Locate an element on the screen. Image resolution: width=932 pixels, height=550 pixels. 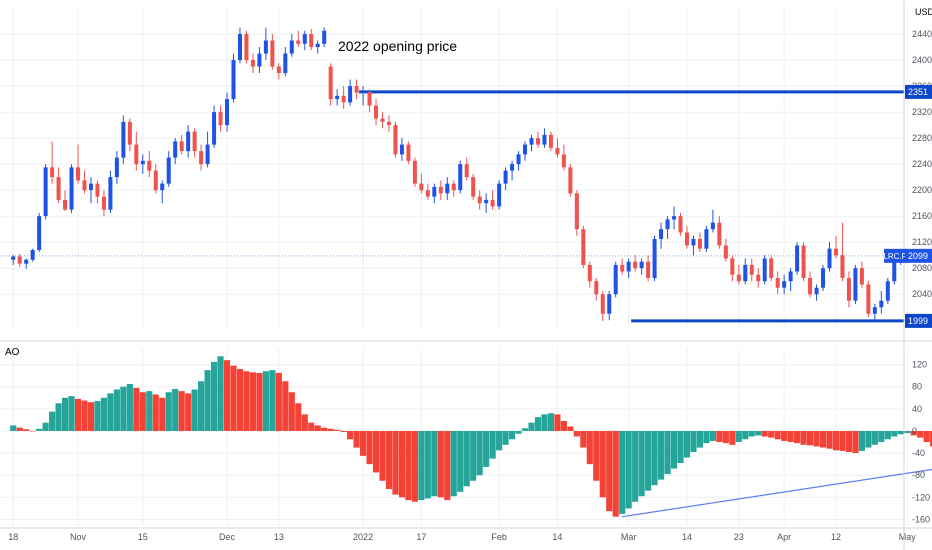
y-tick-label: 2120 is located at coordinates (922, 242).